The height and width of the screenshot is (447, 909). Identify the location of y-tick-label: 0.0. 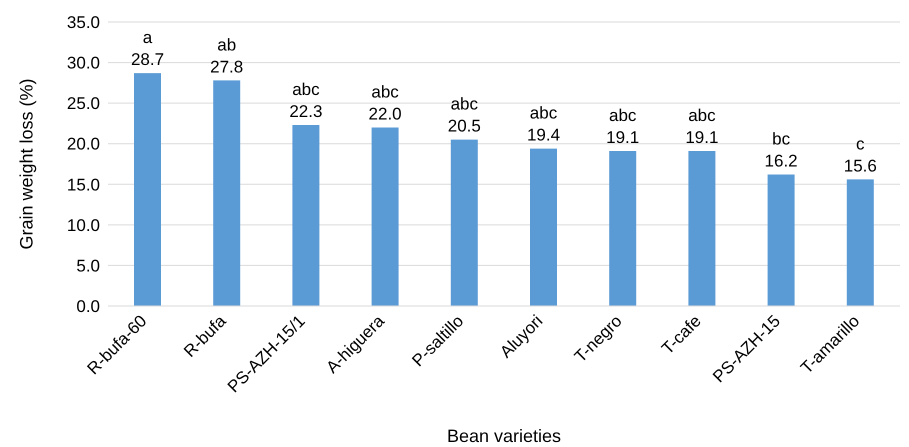
(88, 306).